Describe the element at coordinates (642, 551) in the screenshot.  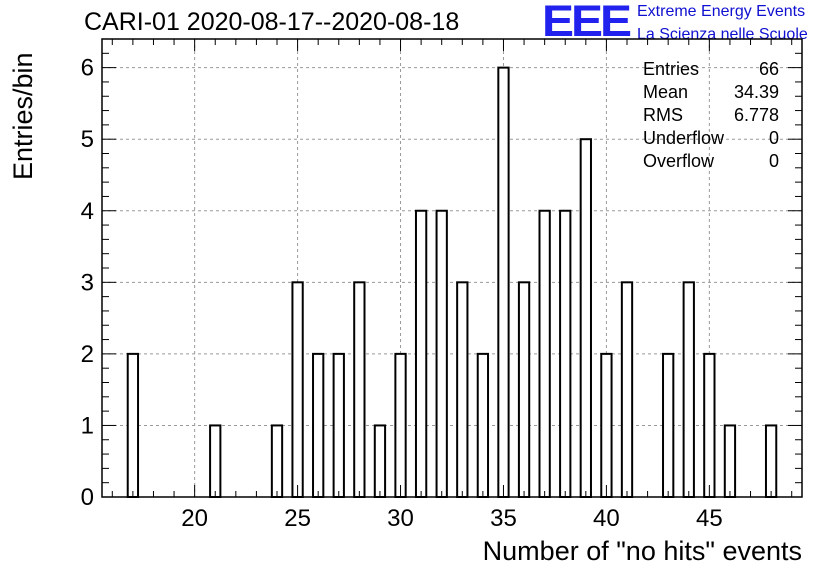
I see `x-axis-label: Number of "no hits" events` at that location.